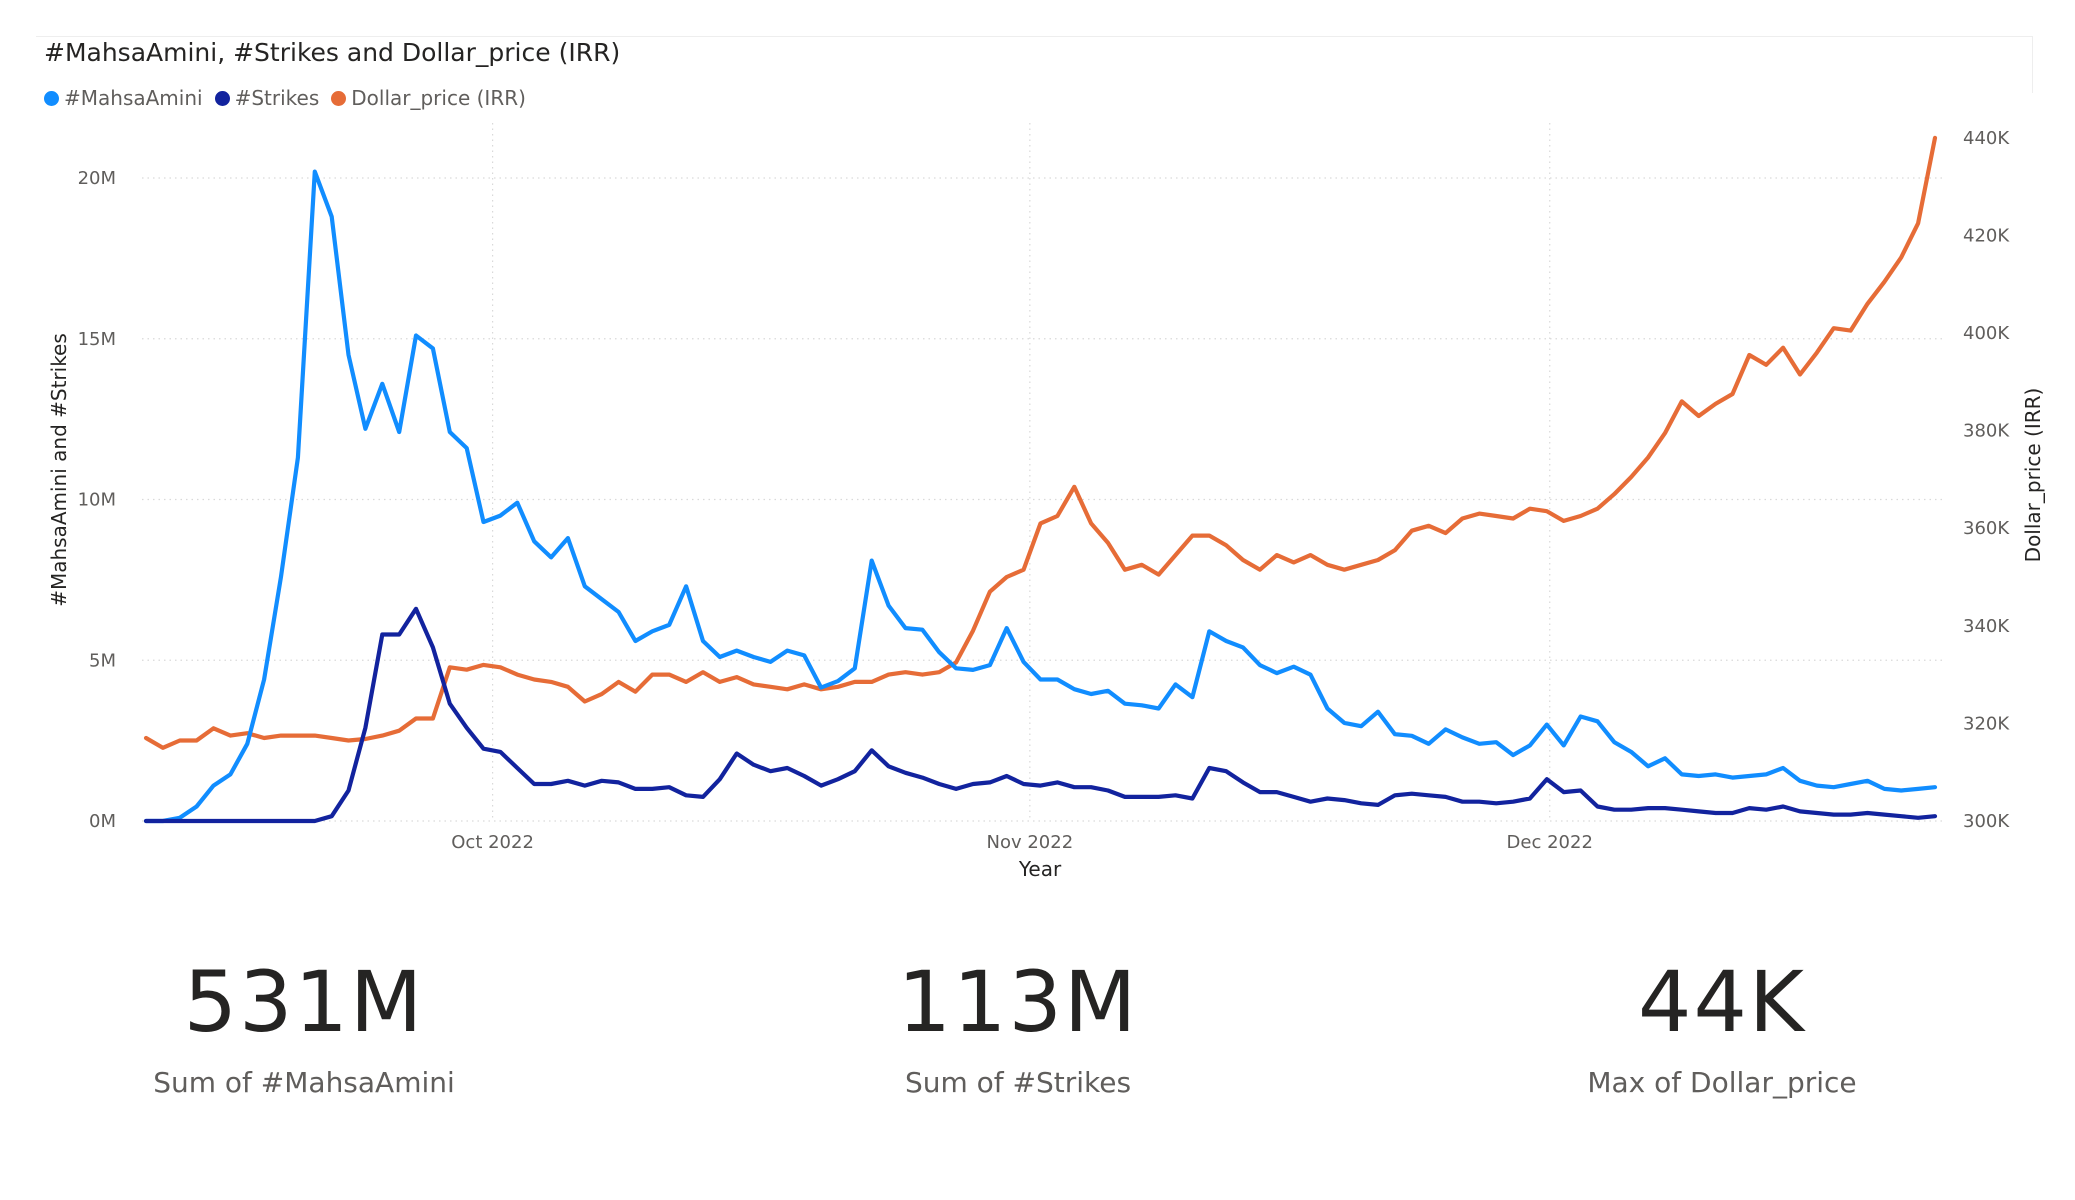  I want to click on card-value: 113M, so click(1018, 1002).